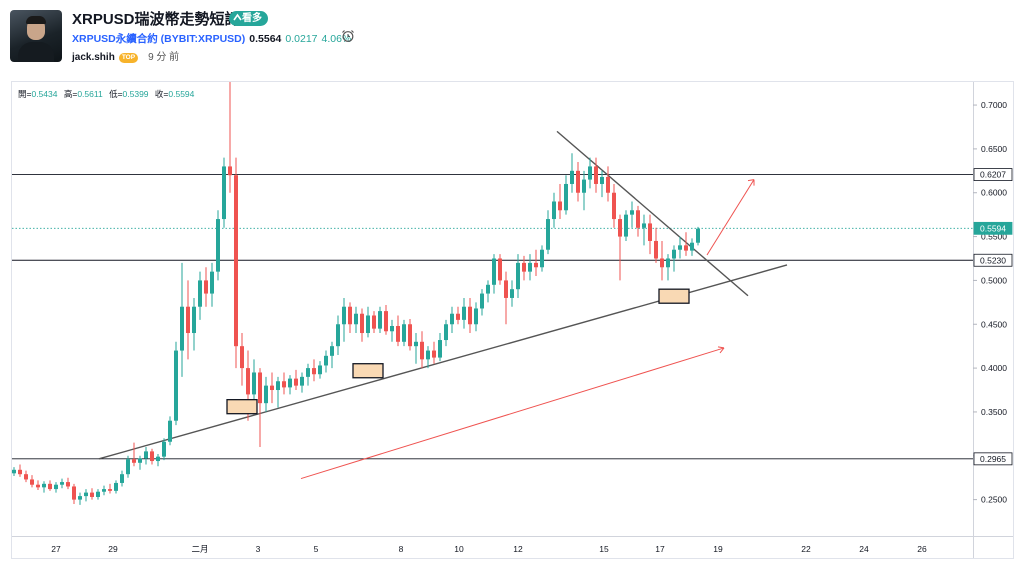  Describe the element at coordinates (512, 413) in the screenshot. I see `bullish-trend-arrow` at that location.